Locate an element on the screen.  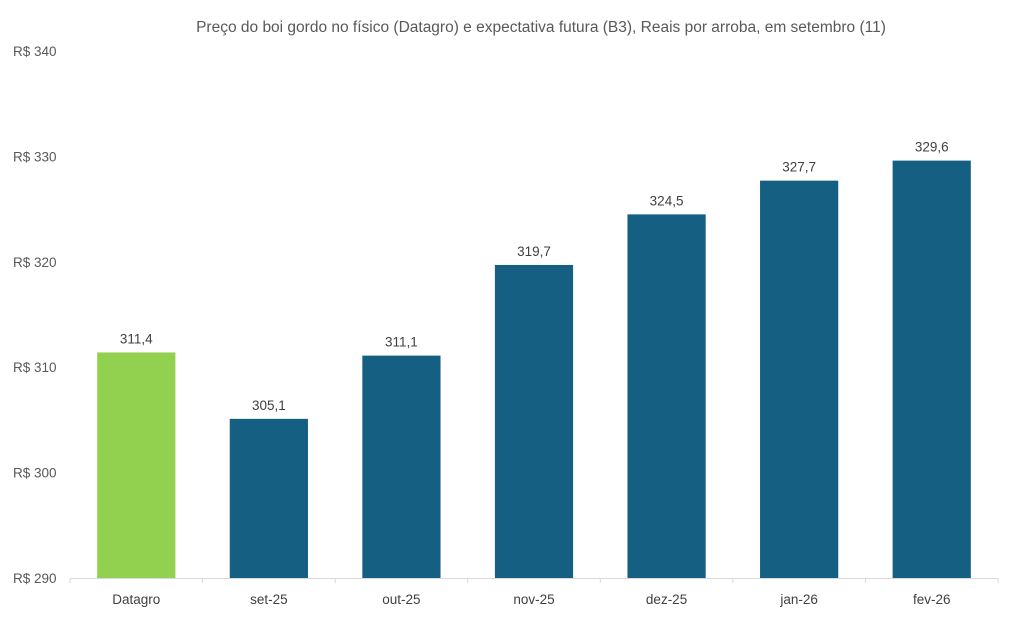
y-tick-label: R$ 330 is located at coordinates (35, 156).